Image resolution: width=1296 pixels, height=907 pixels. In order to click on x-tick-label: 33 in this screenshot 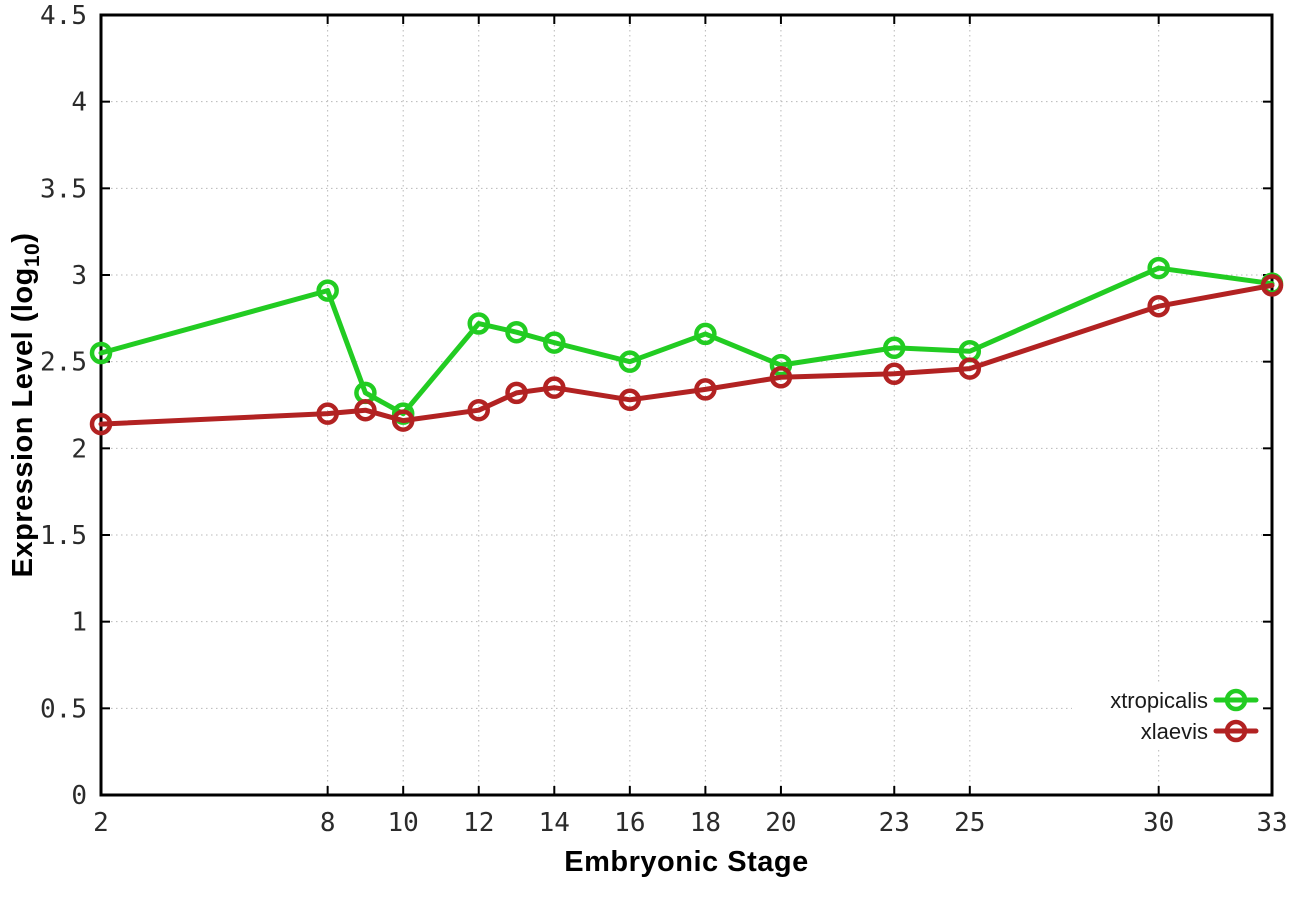, I will do `click(1271, 823)`.